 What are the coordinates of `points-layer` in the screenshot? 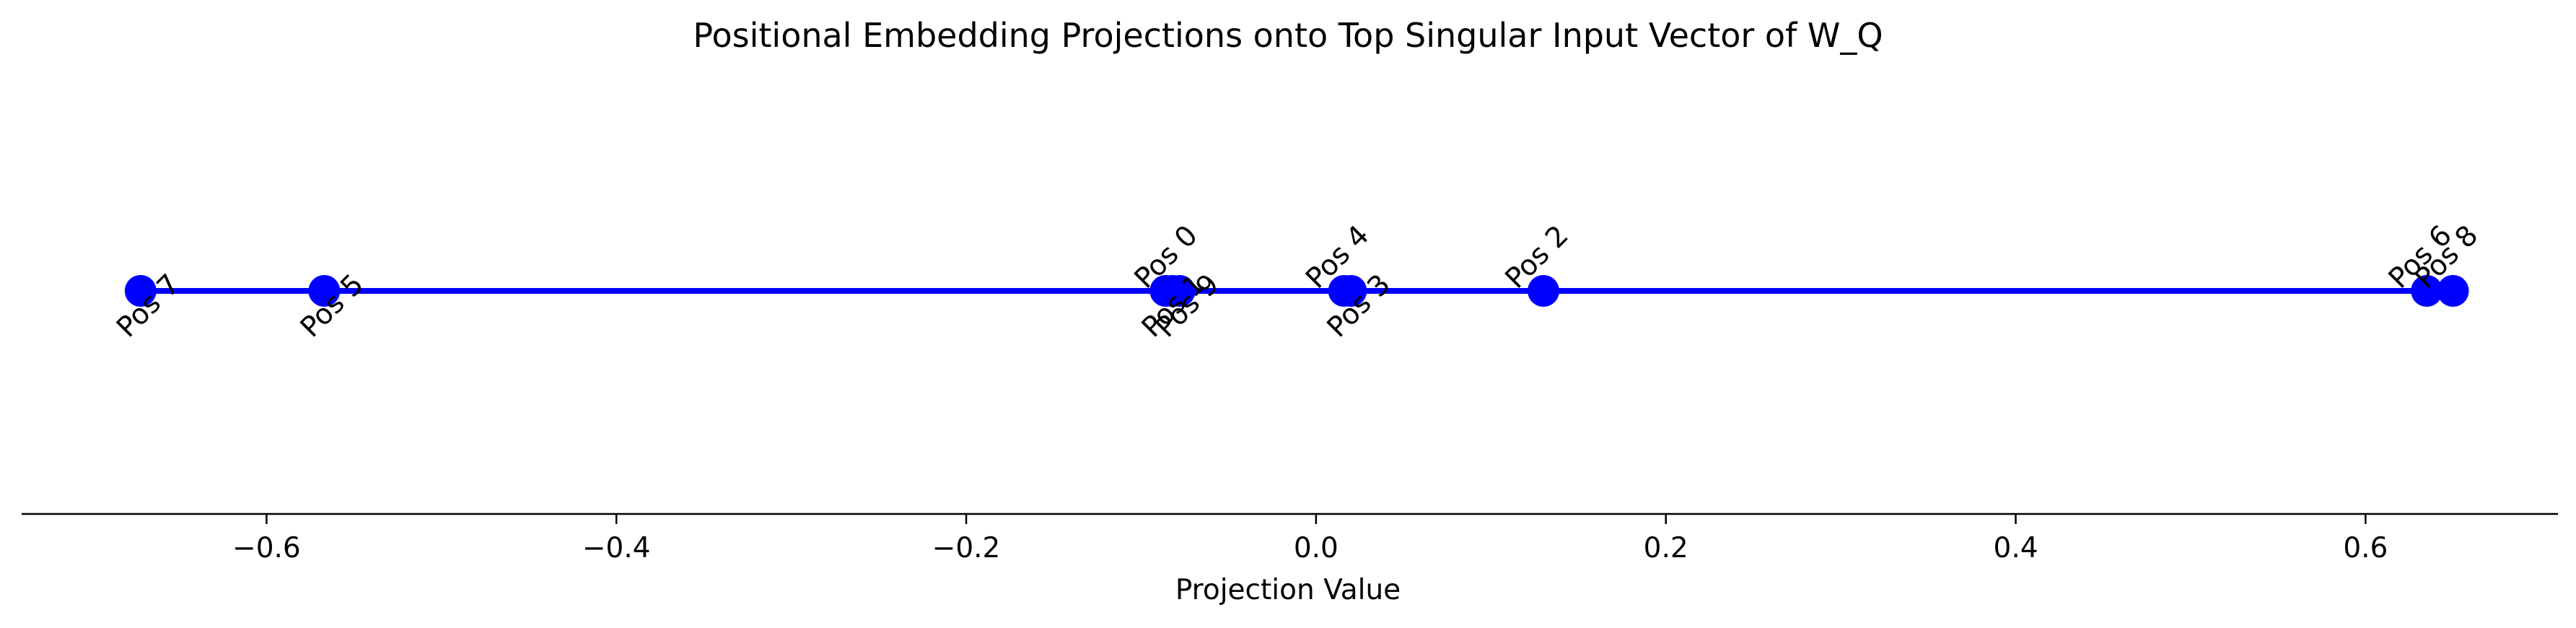 It's located at (1296, 291).